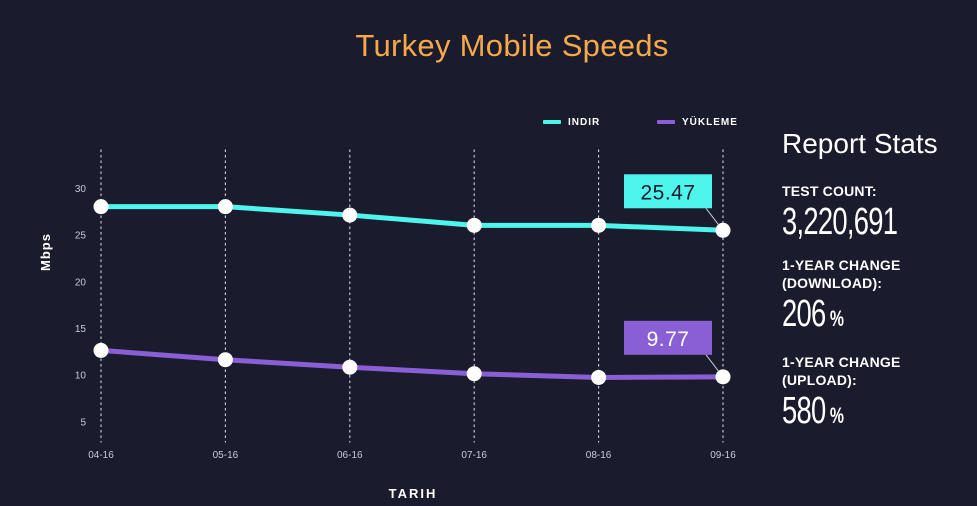 The width and height of the screenshot is (977, 506). Describe the element at coordinates (474, 455) in the screenshot. I see `x-tick-label: 07-16` at that location.